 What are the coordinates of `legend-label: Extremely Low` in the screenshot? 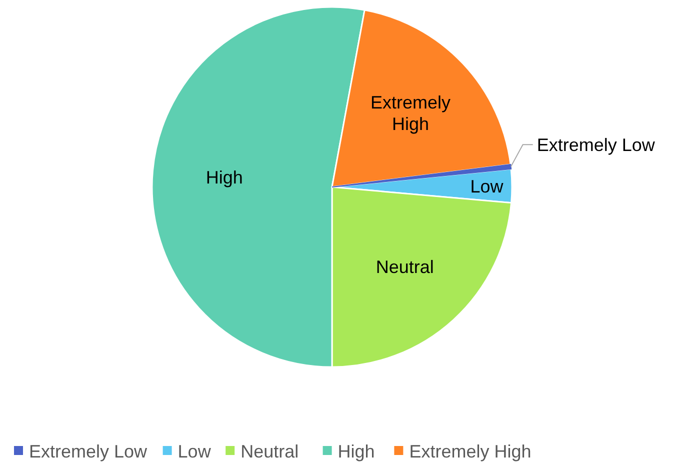 It's located at (88, 451).